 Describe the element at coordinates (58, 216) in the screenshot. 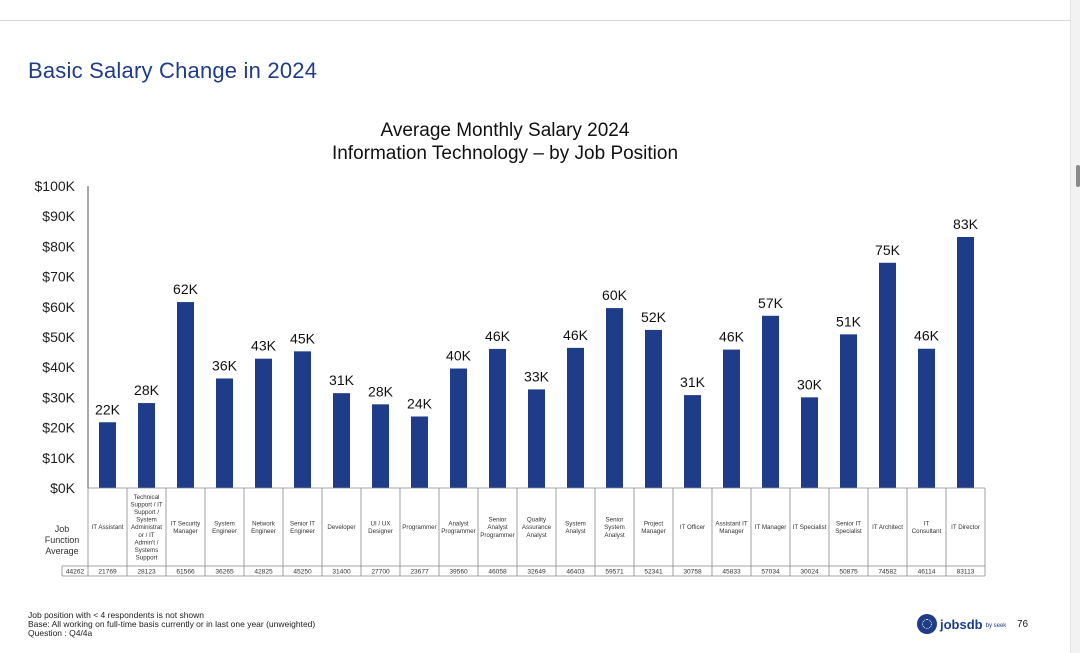

I see `y-tick-label: $90K` at that location.